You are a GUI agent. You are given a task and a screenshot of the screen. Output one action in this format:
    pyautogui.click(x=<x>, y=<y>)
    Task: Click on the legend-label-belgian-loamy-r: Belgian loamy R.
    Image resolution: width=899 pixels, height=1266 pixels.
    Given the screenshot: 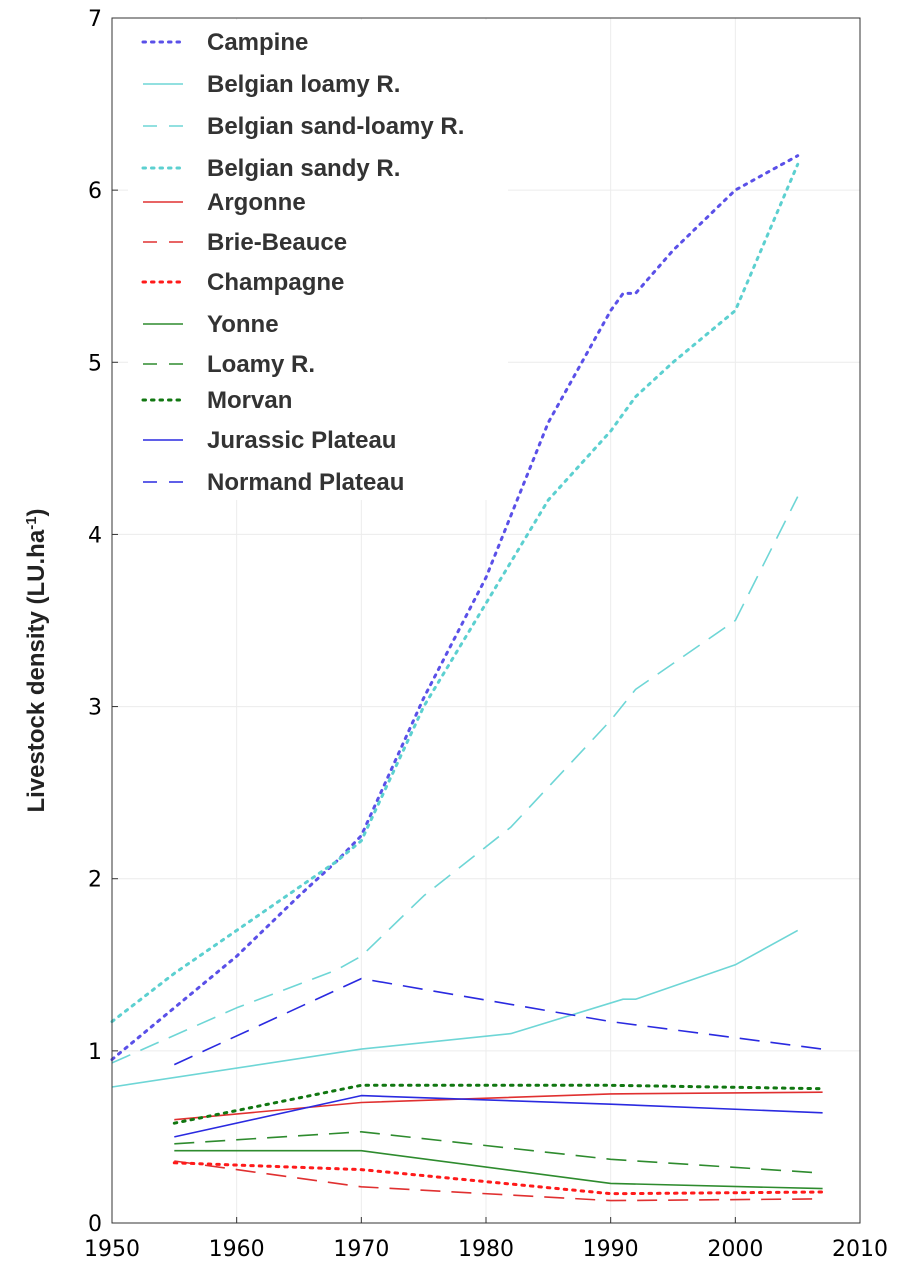 What is the action you would take?
    pyautogui.click(x=303, y=84)
    